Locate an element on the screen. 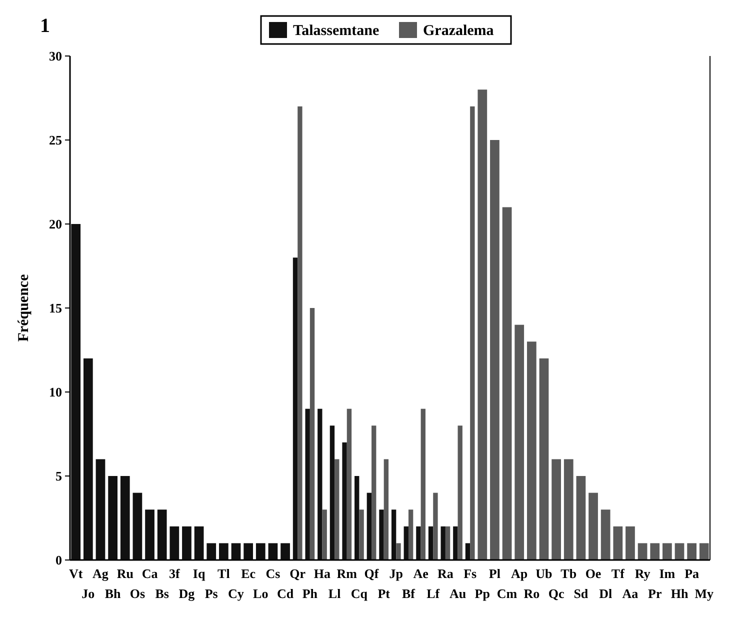  x-tick-label: Ec is located at coordinates (248, 573).